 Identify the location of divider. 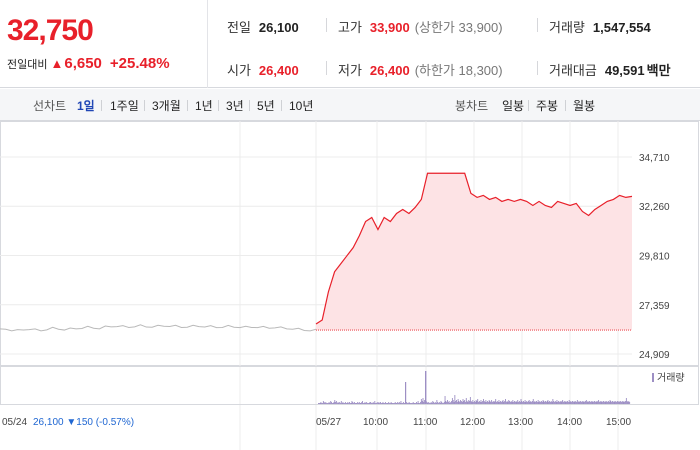
(326, 25).